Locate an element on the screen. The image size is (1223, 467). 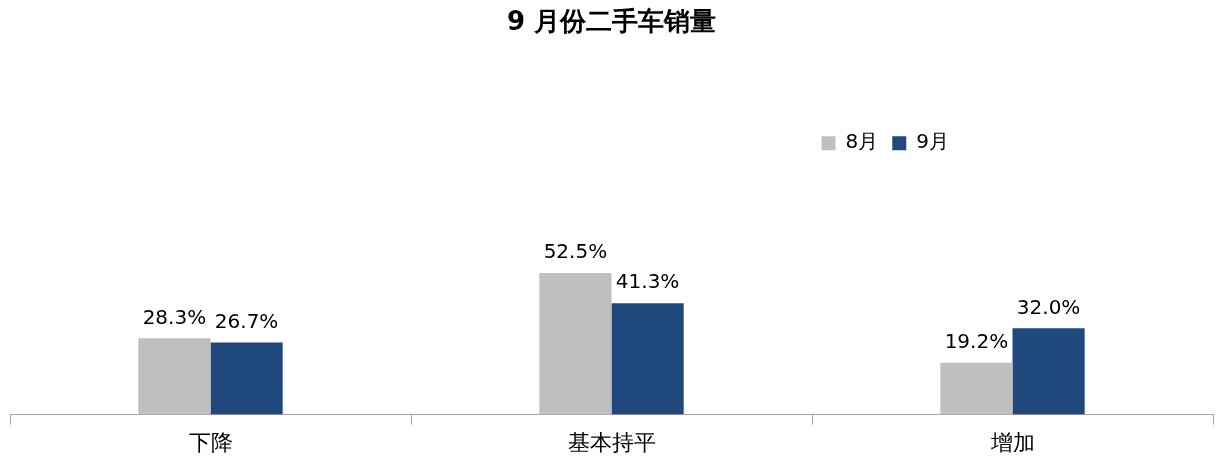
legend-label: 9月 is located at coordinates (933, 141).